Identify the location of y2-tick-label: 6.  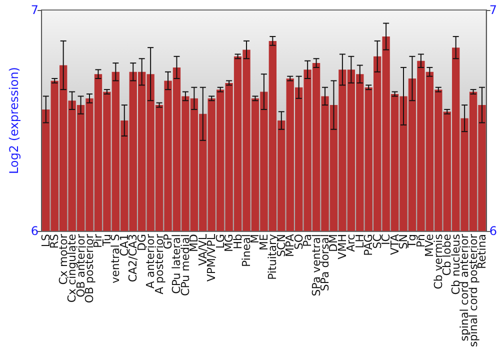
(493, 231).